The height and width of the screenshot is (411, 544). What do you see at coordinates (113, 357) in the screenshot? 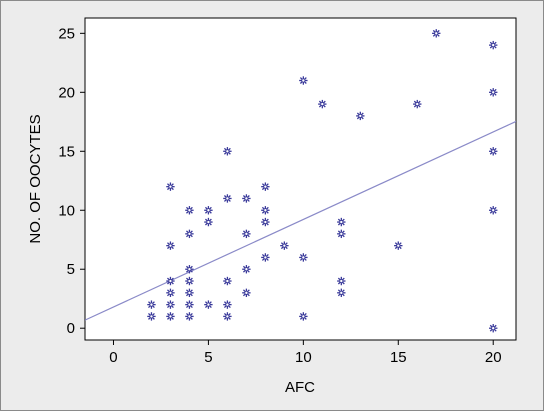
I see `x-tick-label: 0` at bounding box center [113, 357].